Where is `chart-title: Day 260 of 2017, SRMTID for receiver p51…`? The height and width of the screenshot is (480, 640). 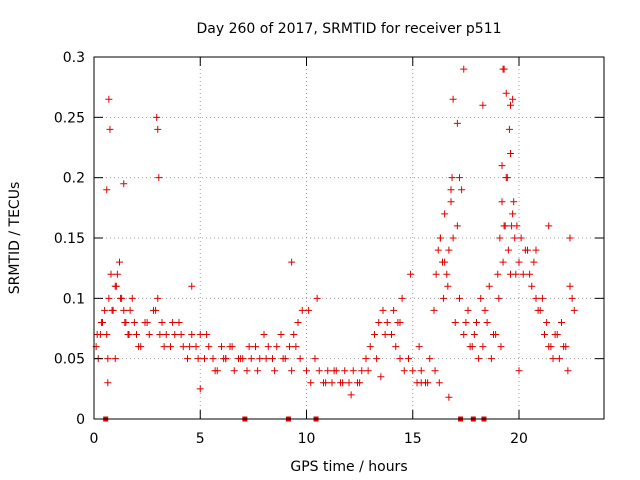 chart-title: Day 260 of 2017, SRMTID for receiver p51… is located at coordinates (348, 29).